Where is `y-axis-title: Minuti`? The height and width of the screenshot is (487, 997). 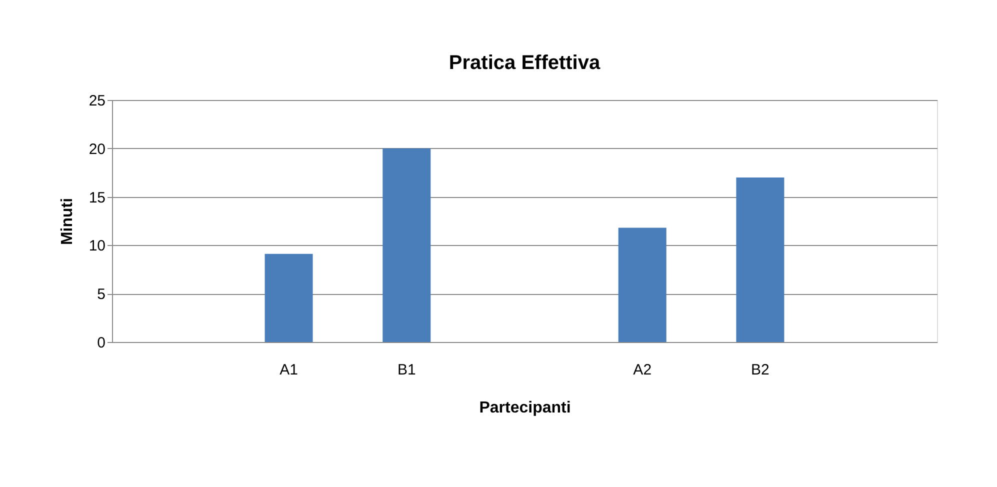 y-axis-title: Minuti is located at coordinates (67, 222).